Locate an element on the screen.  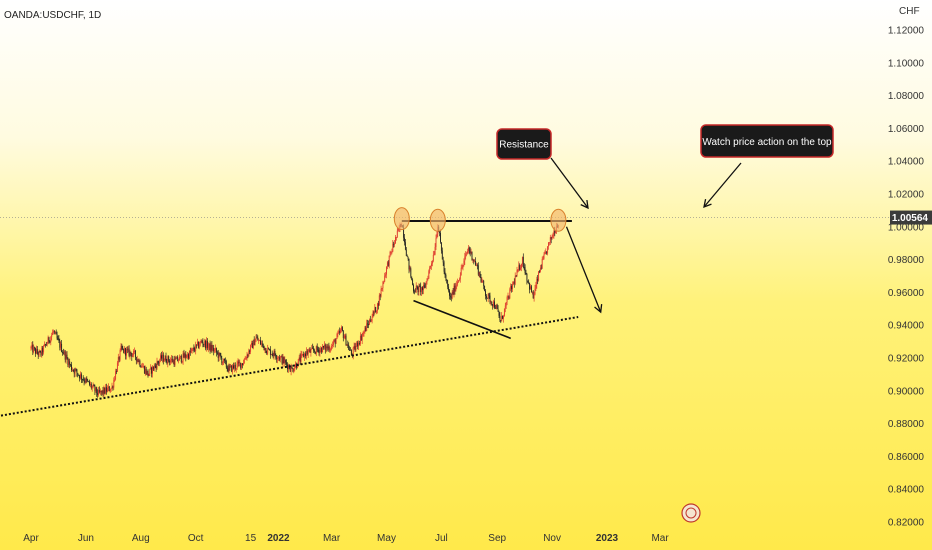
x-tick-label: Jun is located at coordinates (86, 538).